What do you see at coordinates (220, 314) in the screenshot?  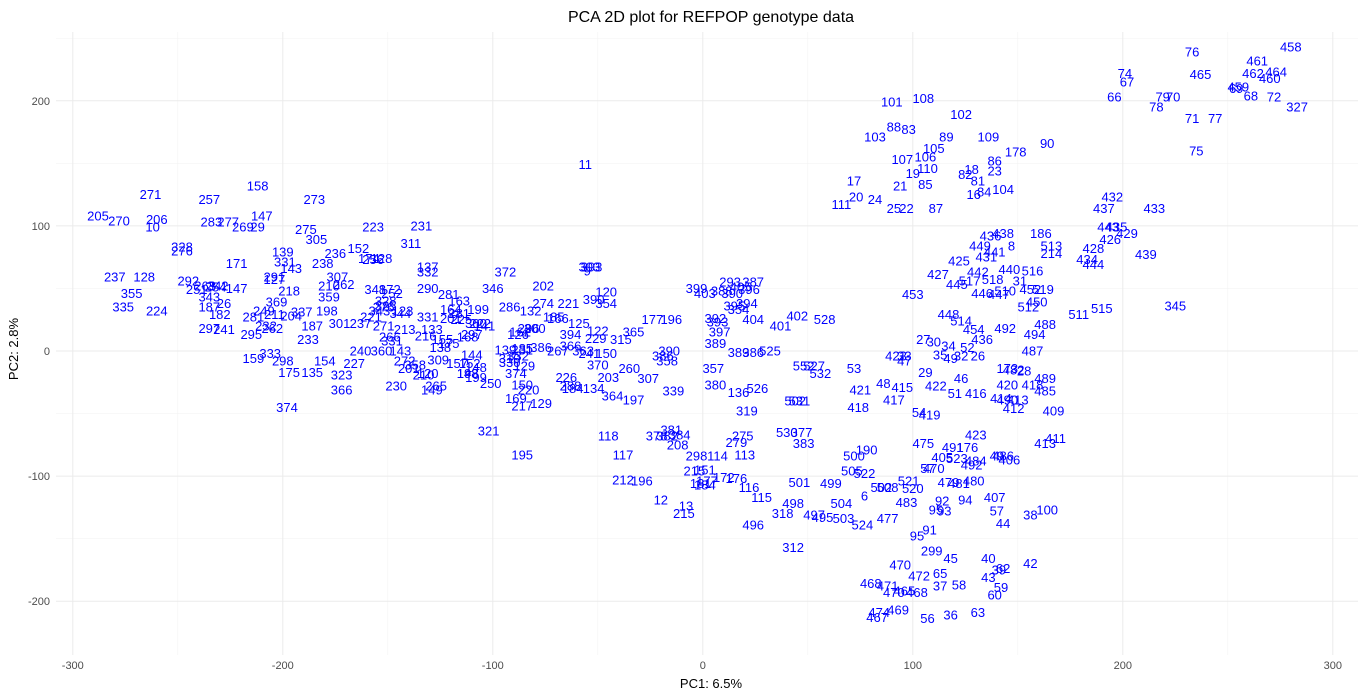 I see `point-label: 182` at bounding box center [220, 314].